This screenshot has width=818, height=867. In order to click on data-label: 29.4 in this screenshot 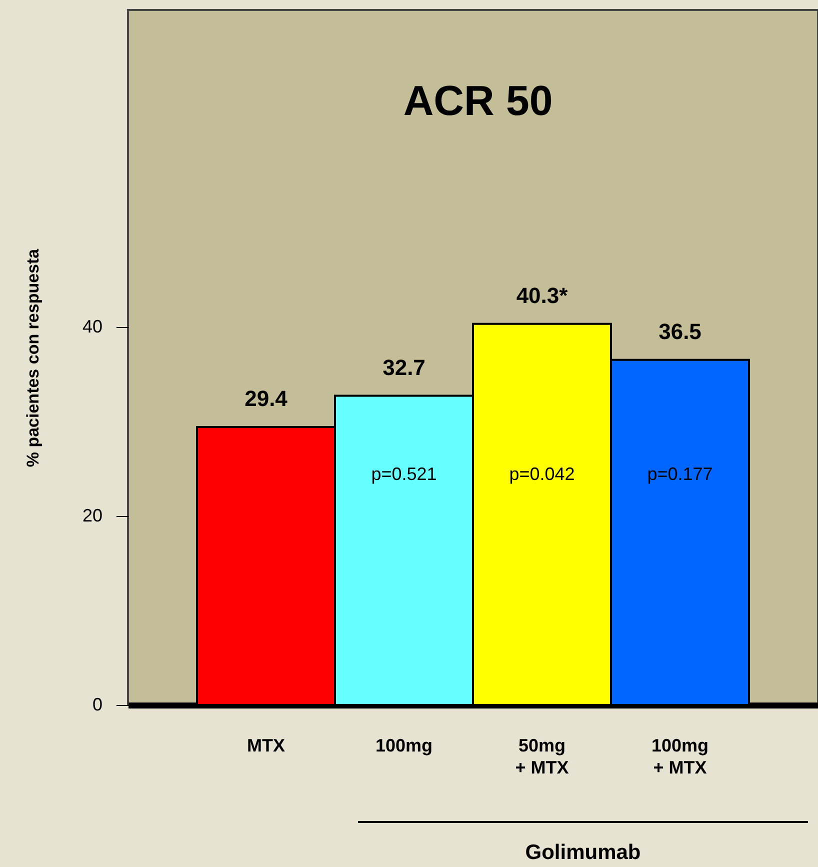, I will do `click(266, 398)`.